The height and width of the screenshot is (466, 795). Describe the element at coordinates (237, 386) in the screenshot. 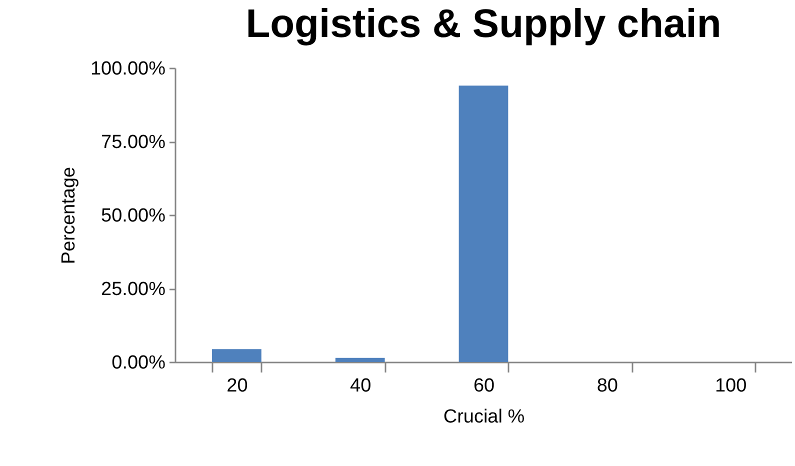

I see `x-tick-label: 20` at that location.